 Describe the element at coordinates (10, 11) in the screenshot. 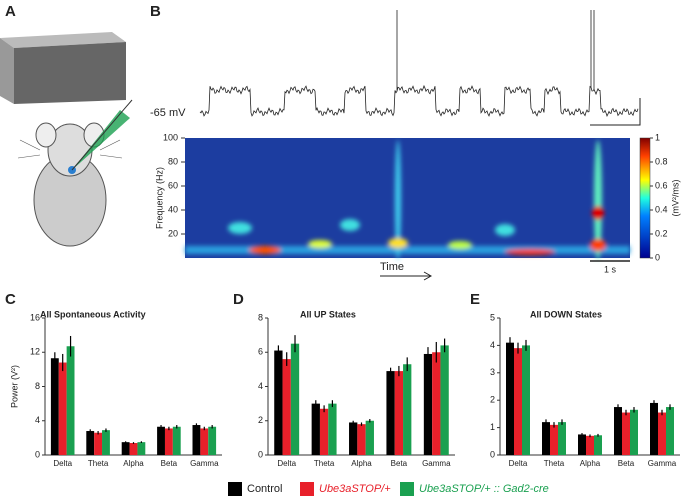

I see `panel-label: A` at that location.